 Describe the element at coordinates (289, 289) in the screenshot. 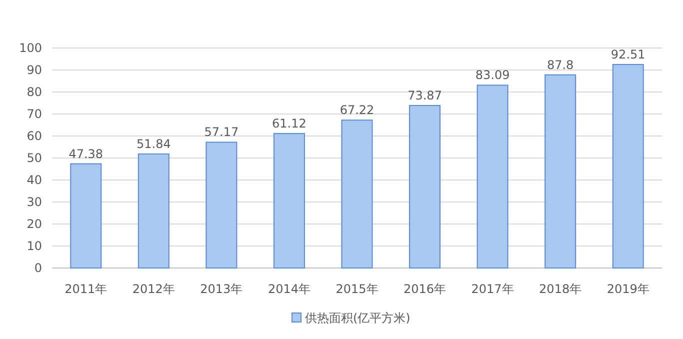

I see `x-tick-label: 2014年` at that location.